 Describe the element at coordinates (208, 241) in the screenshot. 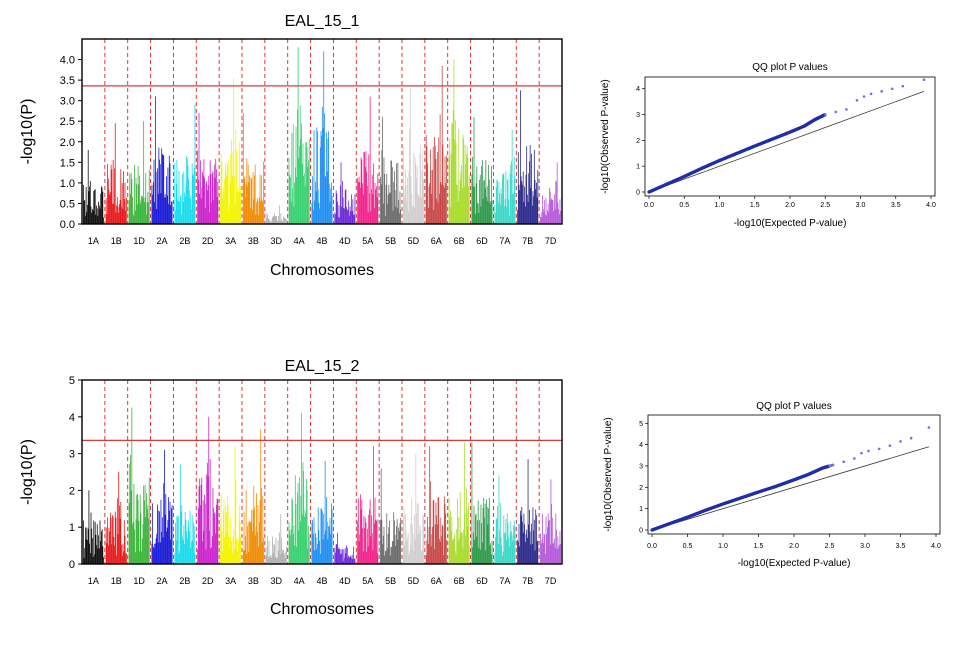

I see `chromosome-label: 2D` at that location.